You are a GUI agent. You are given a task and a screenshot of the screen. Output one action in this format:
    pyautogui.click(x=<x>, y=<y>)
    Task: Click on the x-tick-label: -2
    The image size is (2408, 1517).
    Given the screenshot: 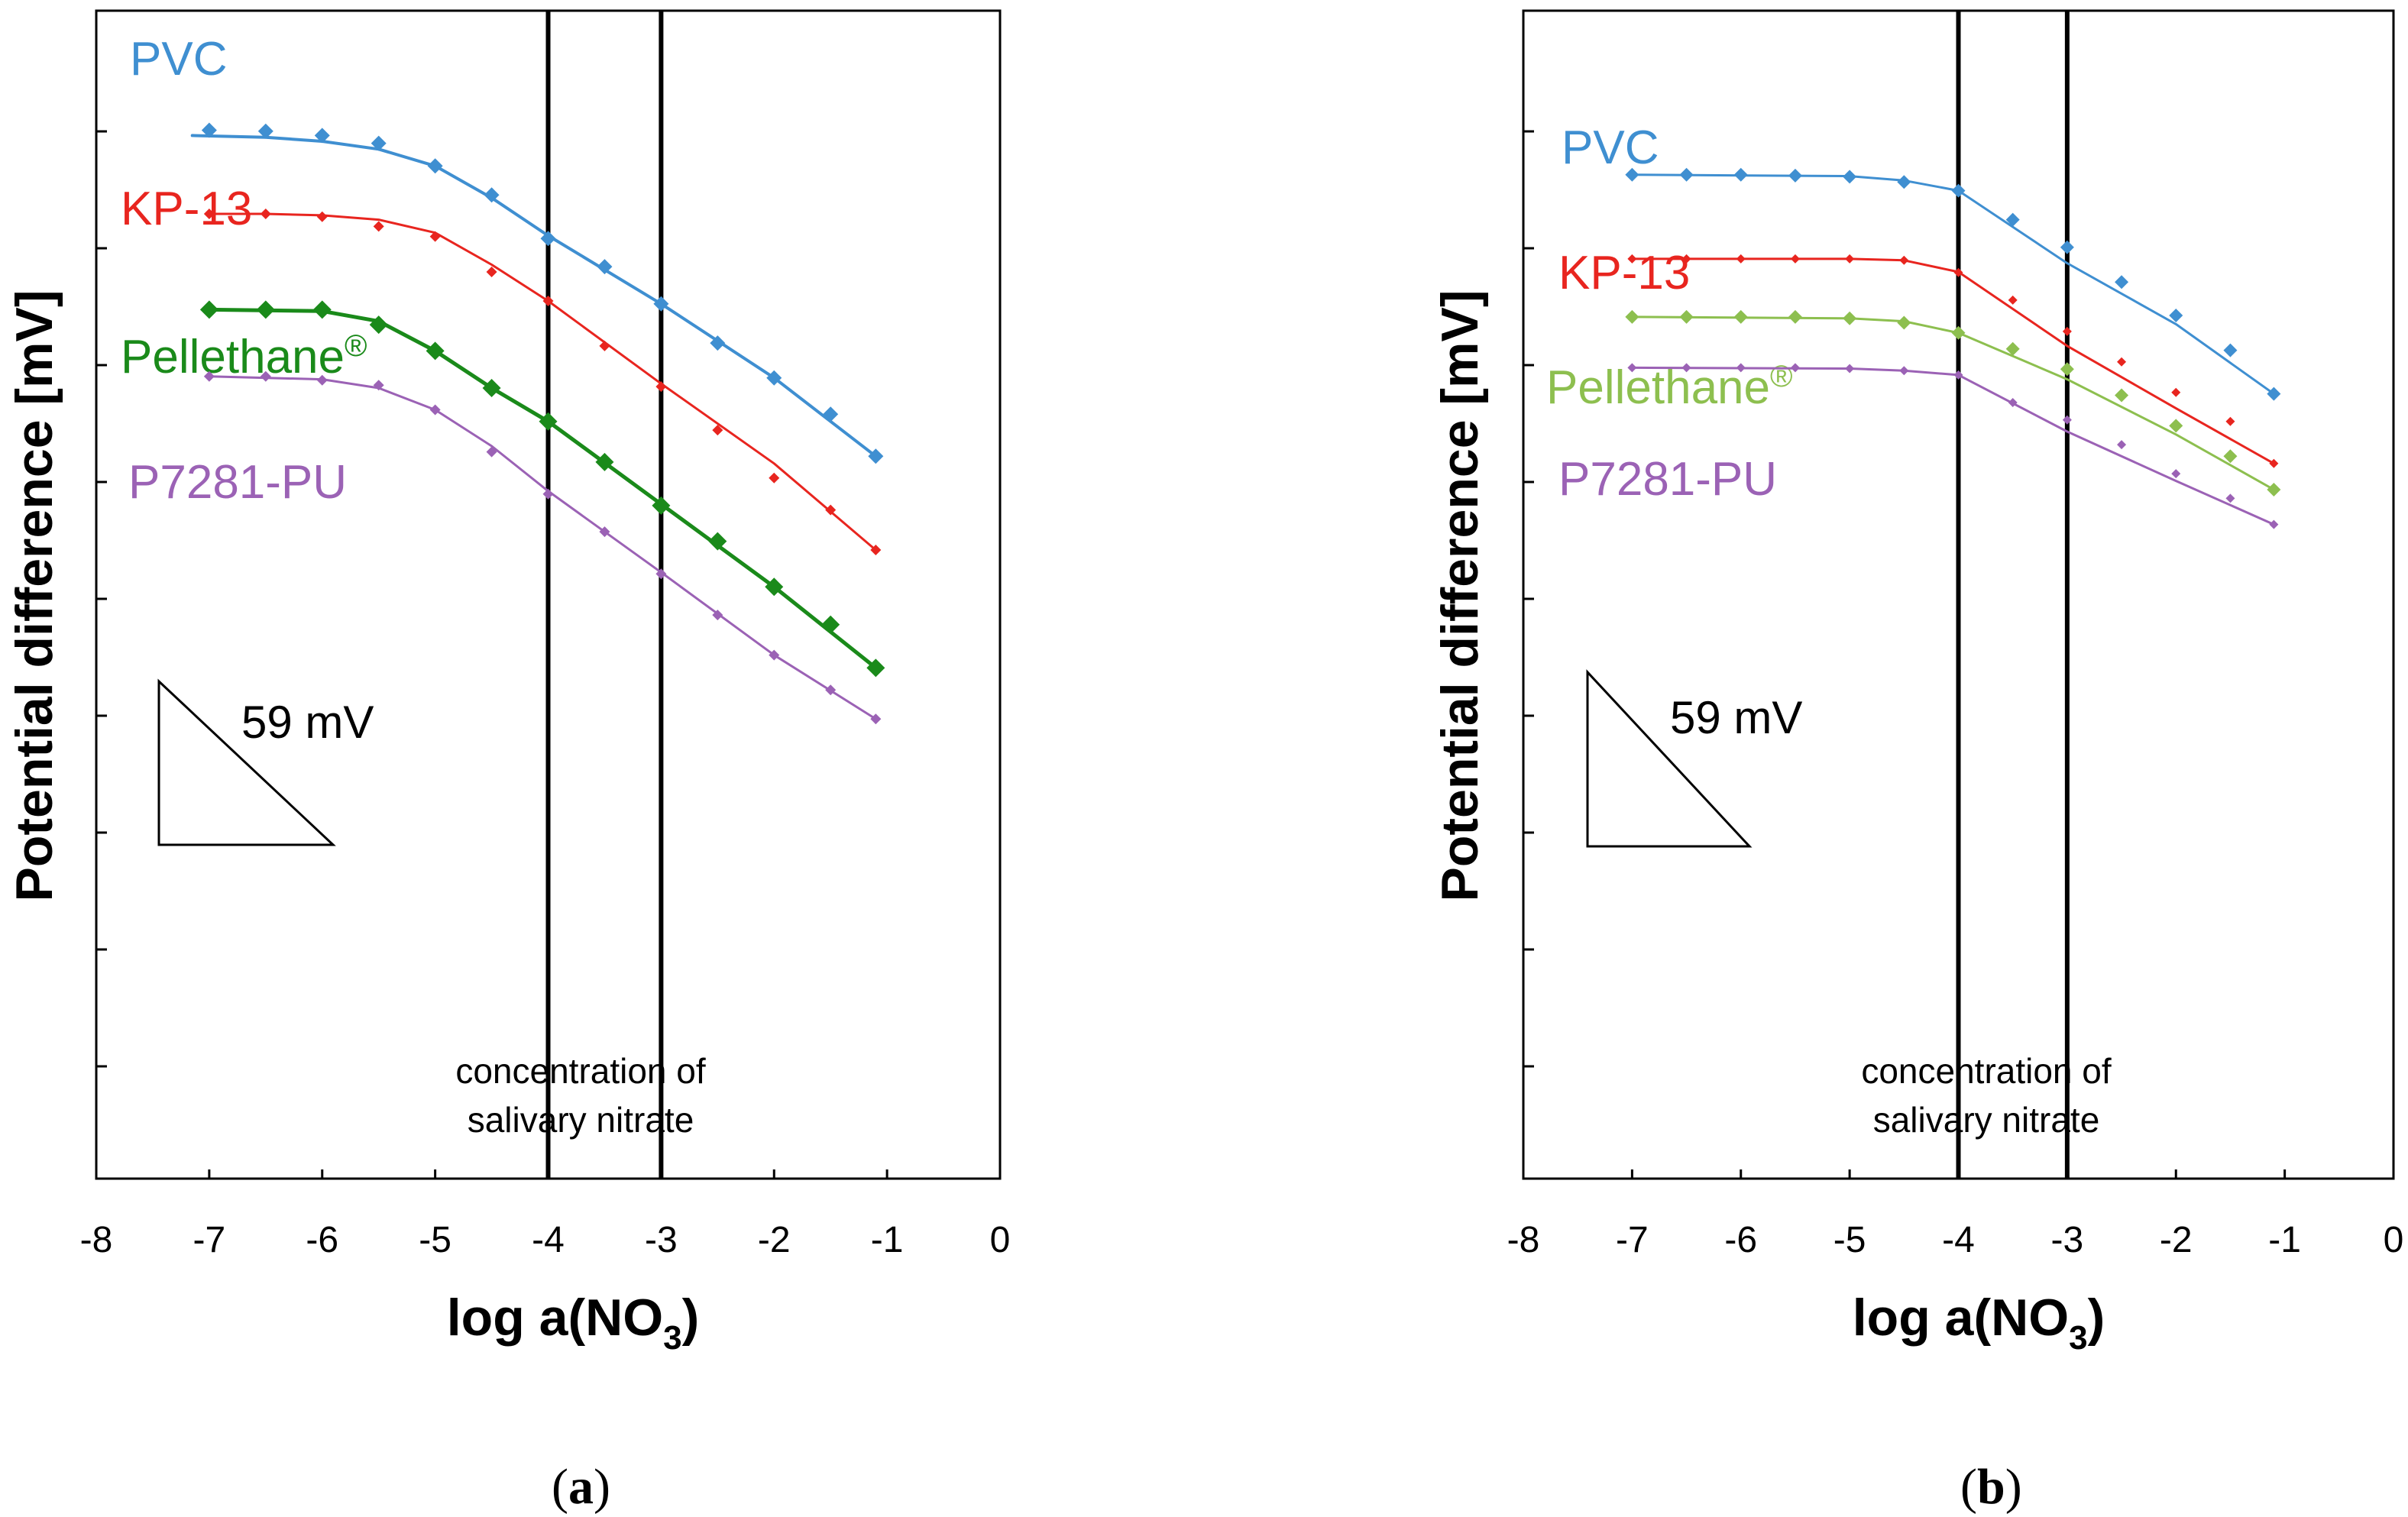 What is the action you would take?
    pyautogui.click(x=2176, y=1240)
    